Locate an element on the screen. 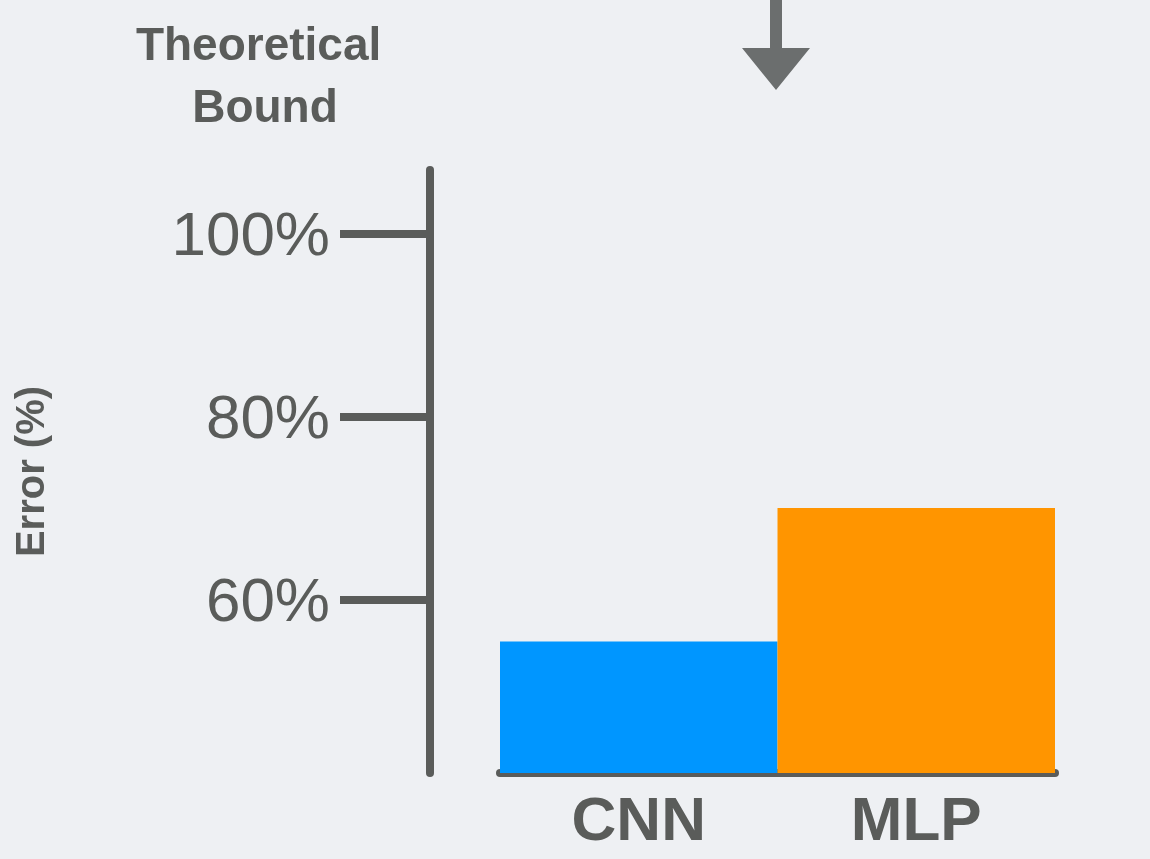 Image resolution: width=1150 pixels, height=859 pixels. y-tick-label: 80% is located at coordinates (267, 417).